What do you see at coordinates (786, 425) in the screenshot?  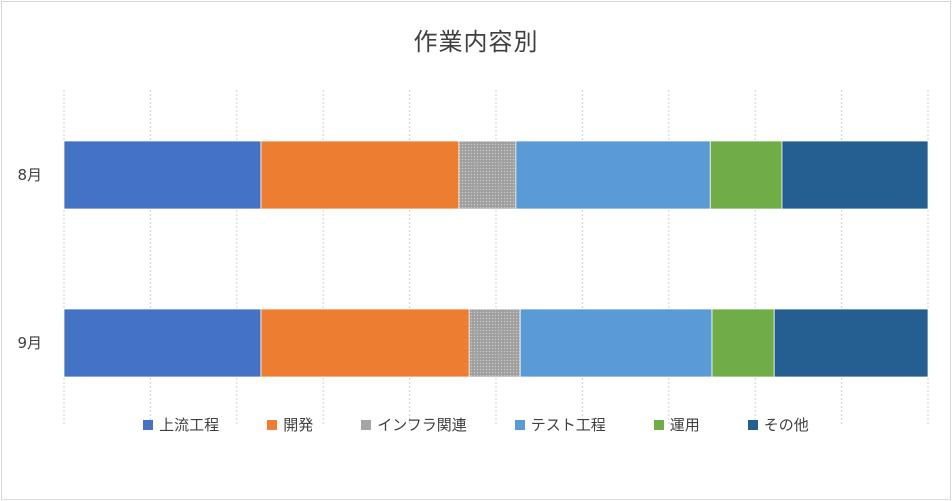 I see `legend-label: その他` at bounding box center [786, 425].